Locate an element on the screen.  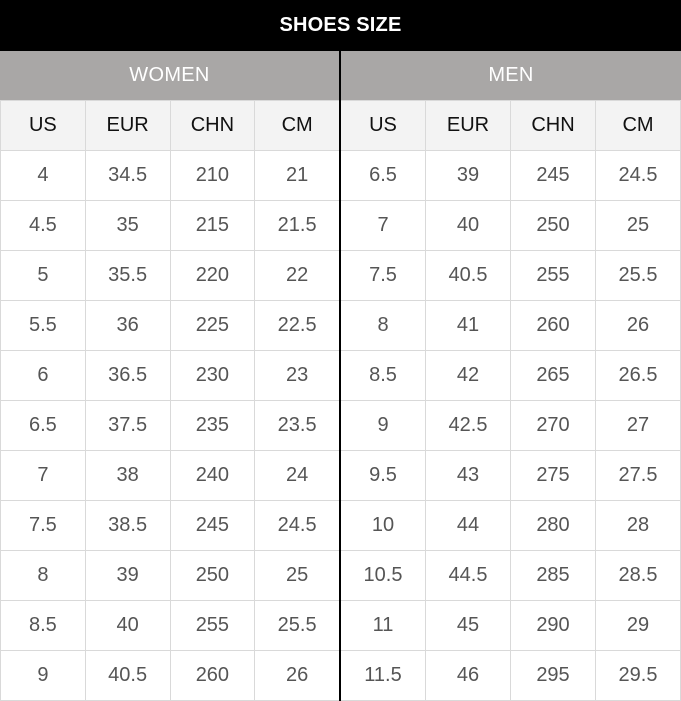
cell-us: 6 is located at coordinates (43, 375).